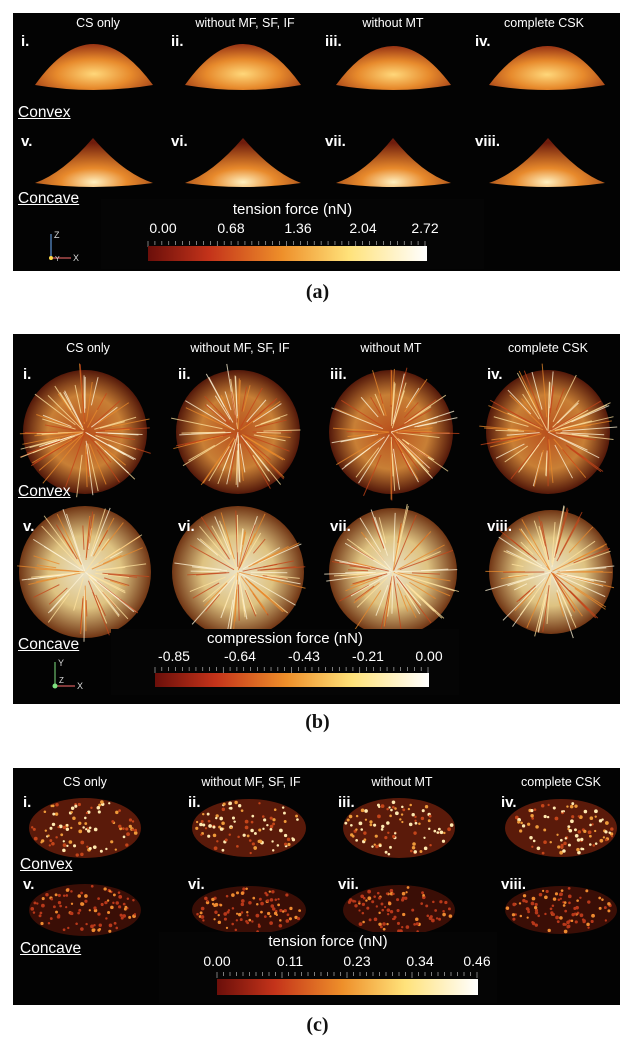 The image size is (635, 1044). Describe the element at coordinates (338, 374) in the screenshot. I see `numeral-iii: iii.` at that location.